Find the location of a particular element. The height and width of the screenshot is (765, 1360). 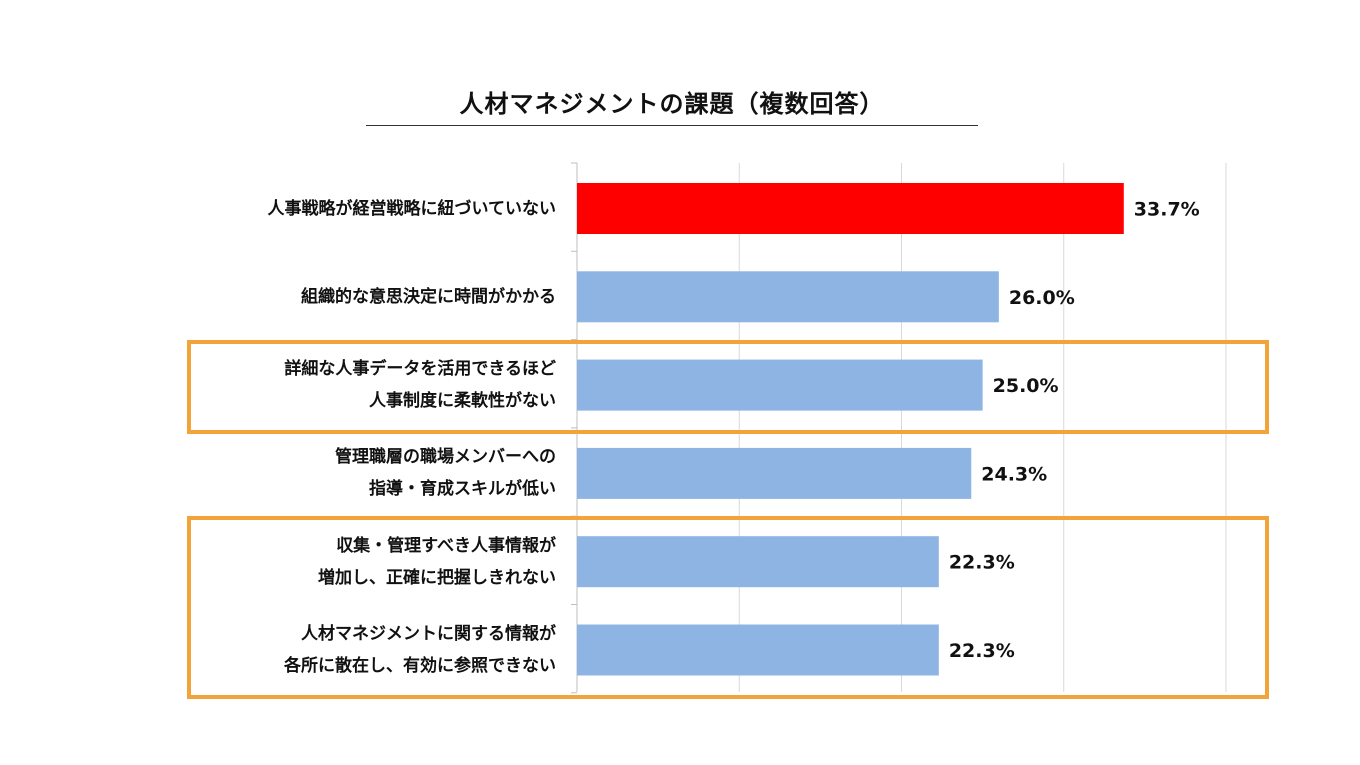

value-label-2: 26.0% is located at coordinates (1042, 298).